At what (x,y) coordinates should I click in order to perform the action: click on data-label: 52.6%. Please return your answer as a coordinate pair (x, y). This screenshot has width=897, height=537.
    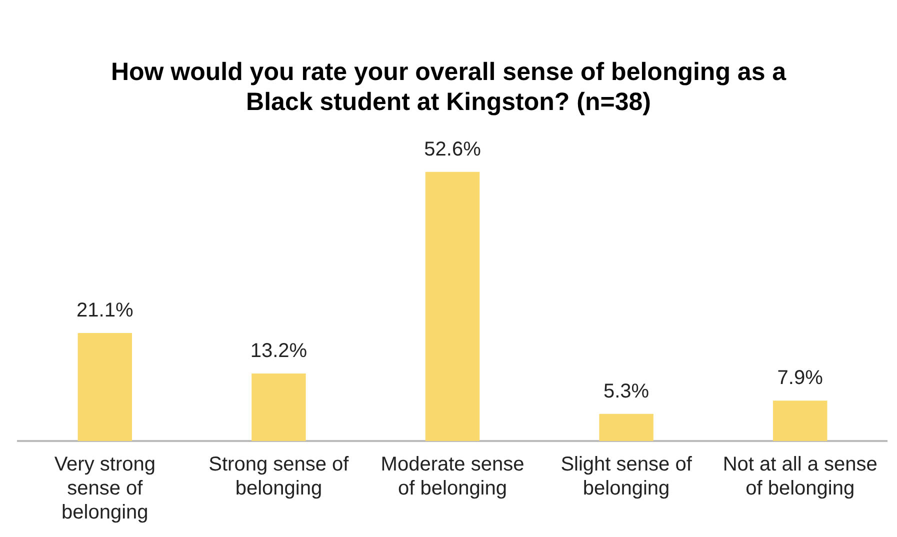
    Looking at the image, I should click on (453, 149).